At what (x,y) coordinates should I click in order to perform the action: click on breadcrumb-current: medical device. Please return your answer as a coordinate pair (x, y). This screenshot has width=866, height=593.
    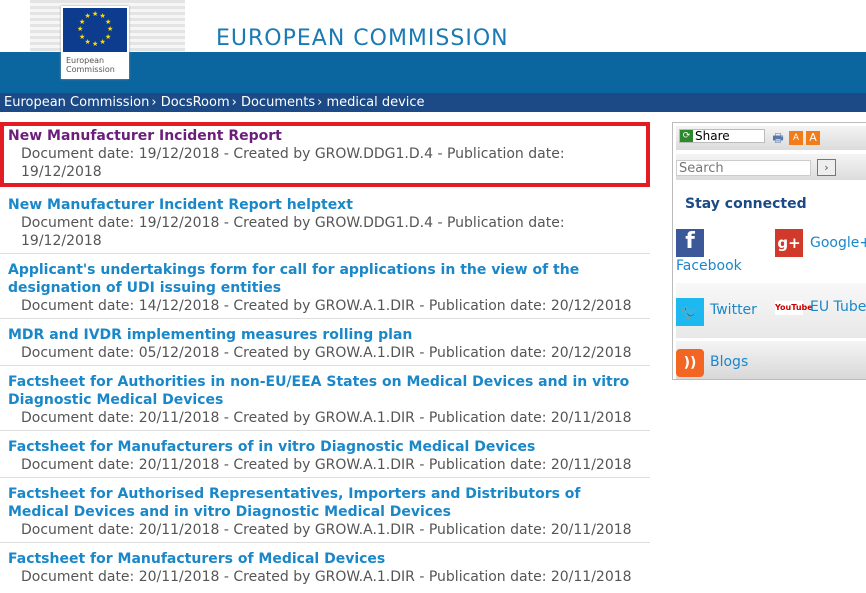
    Looking at the image, I should click on (375, 102).